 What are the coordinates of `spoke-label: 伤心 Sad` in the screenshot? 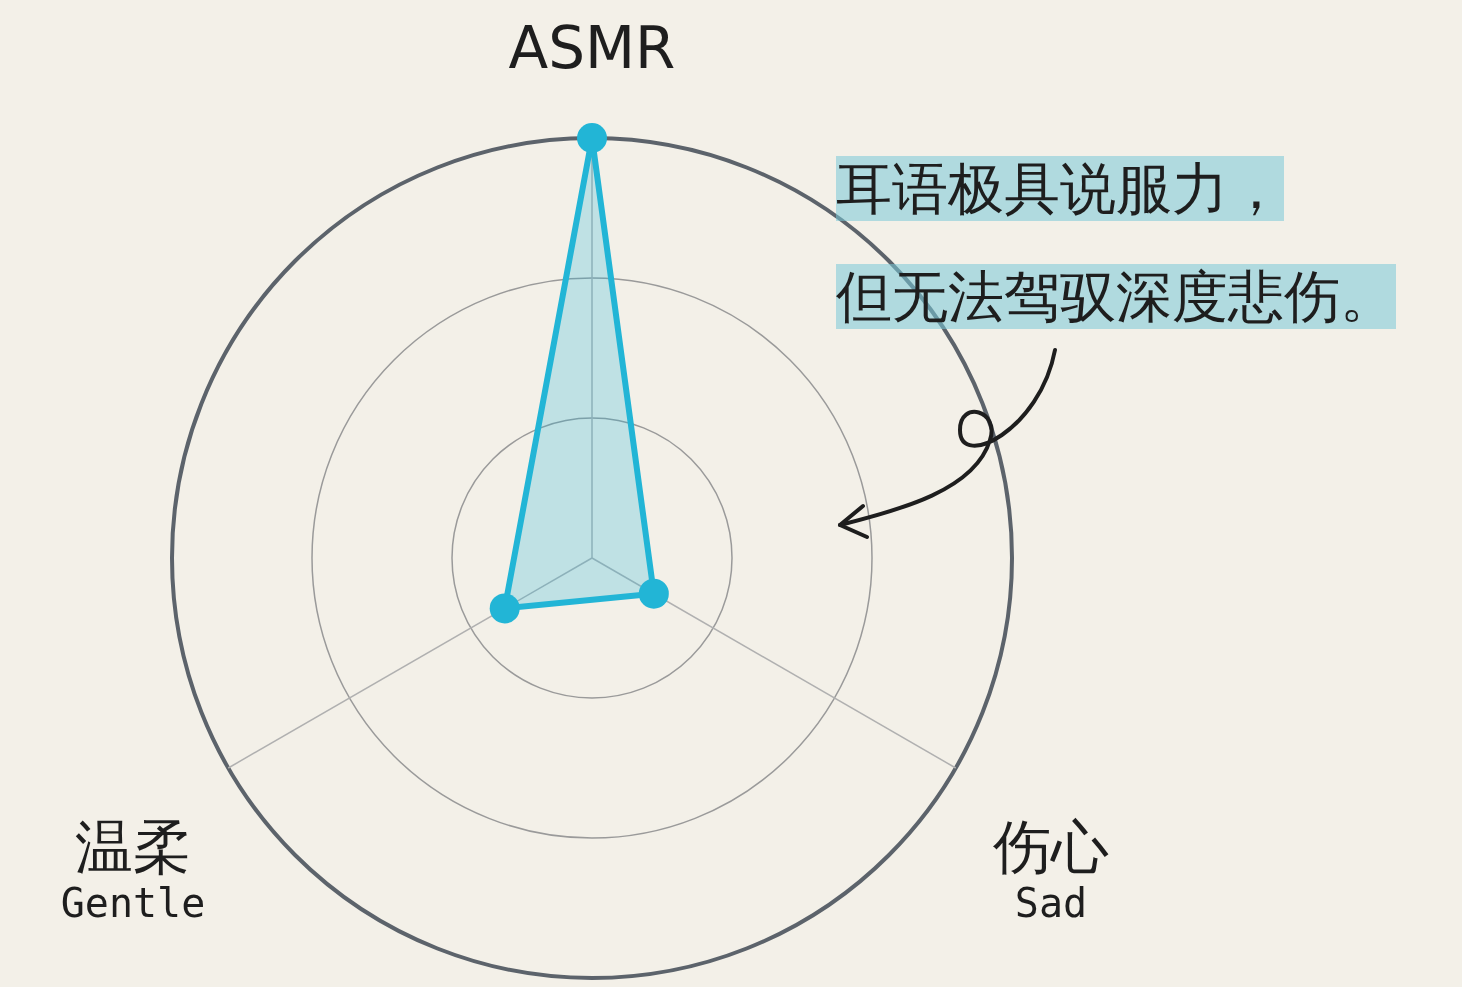 It's located at (1050, 870).